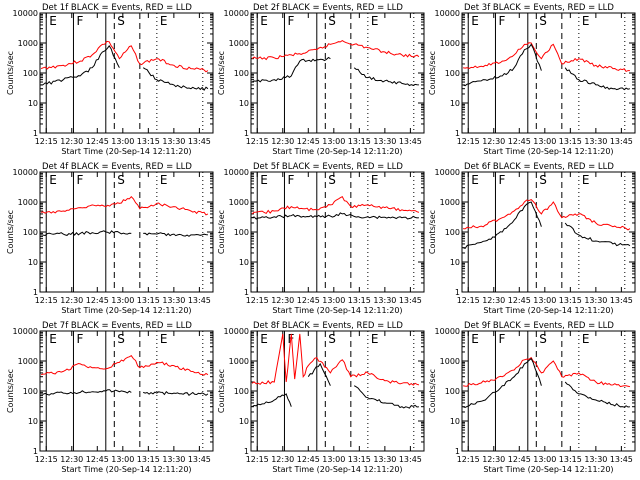 The width and height of the screenshot is (640, 480). What do you see at coordinates (452, 391) in the screenshot?
I see `y-tick-label: 100` at bounding box center [452, 391].